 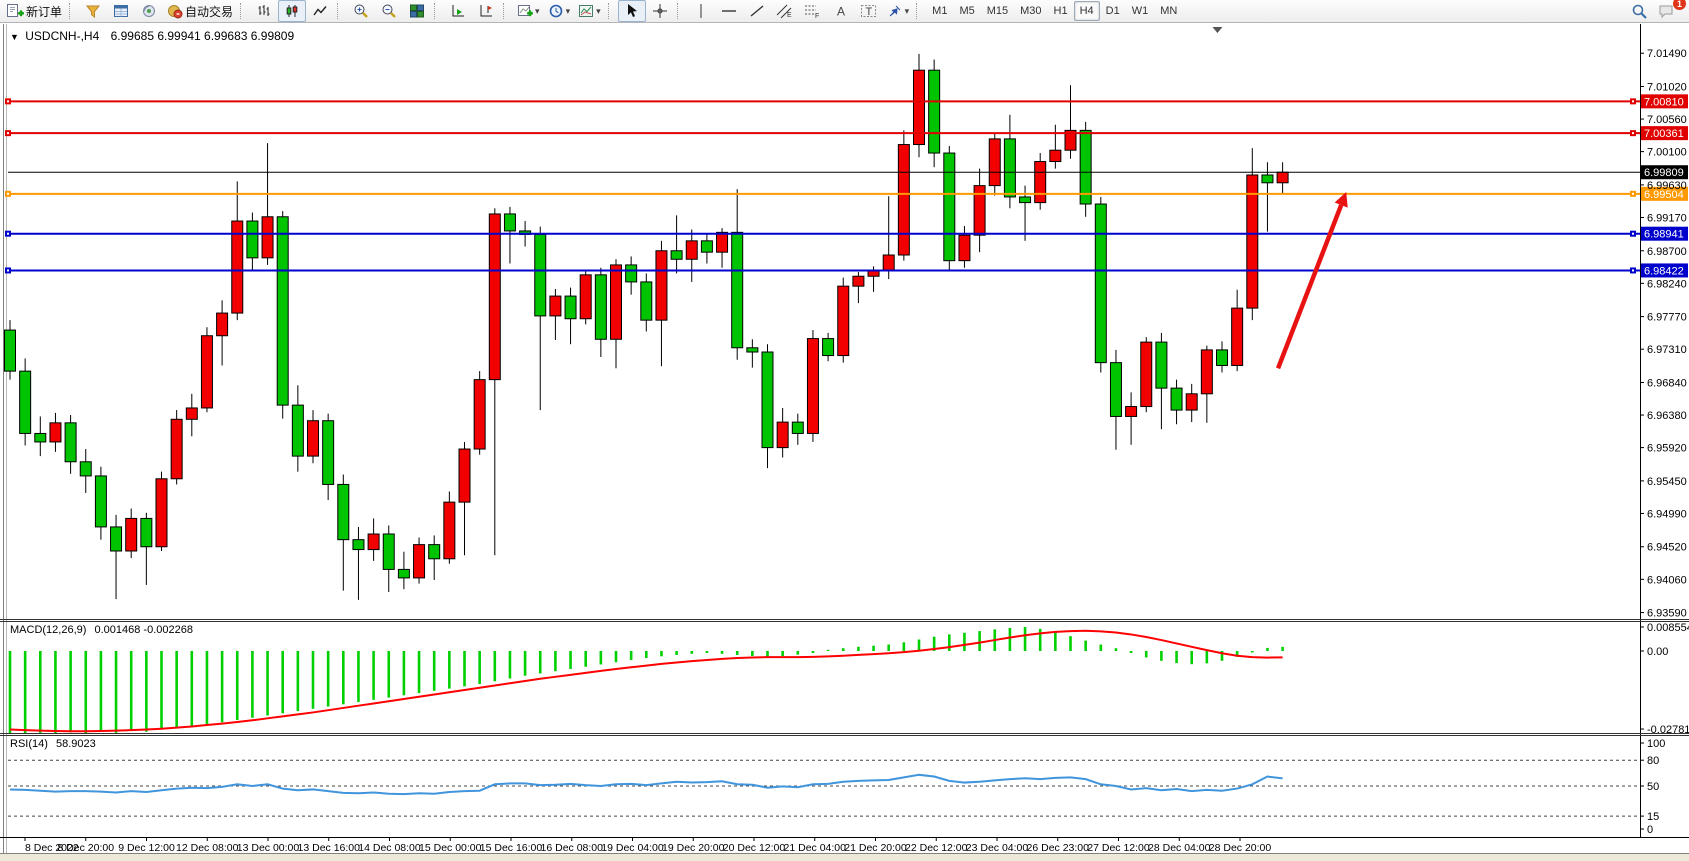 What do you see at coordinates (329, 848) in the screenshot?
I see `date-axis-label: 13 Dec 16:00` at bounding box center [329, 848].